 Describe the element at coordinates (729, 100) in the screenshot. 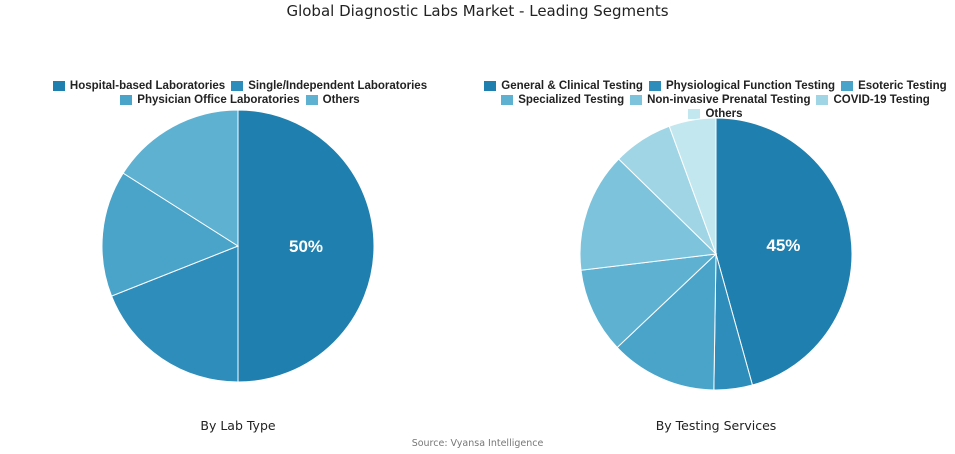

I see `legend-label: Non-invasive Prenatal Testing` at that location.